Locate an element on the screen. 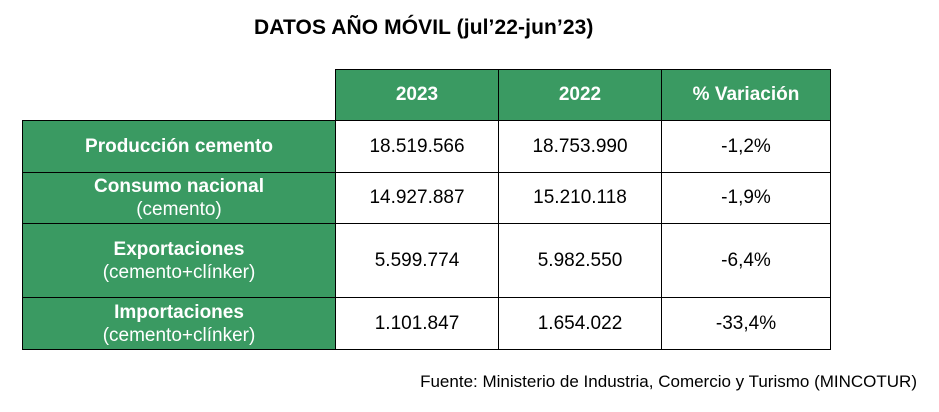  row-label: Importaciones is located at coordinates (179, 312).